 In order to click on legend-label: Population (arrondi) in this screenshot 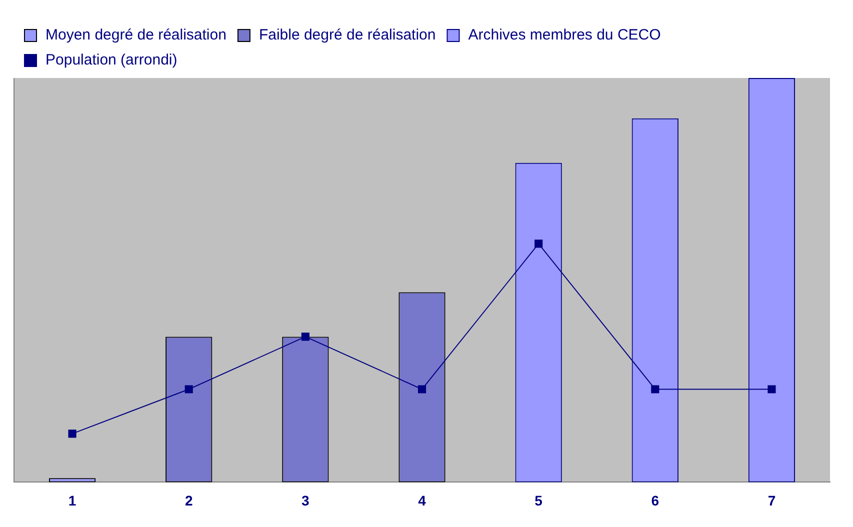, I will do `click(112, 60)`.